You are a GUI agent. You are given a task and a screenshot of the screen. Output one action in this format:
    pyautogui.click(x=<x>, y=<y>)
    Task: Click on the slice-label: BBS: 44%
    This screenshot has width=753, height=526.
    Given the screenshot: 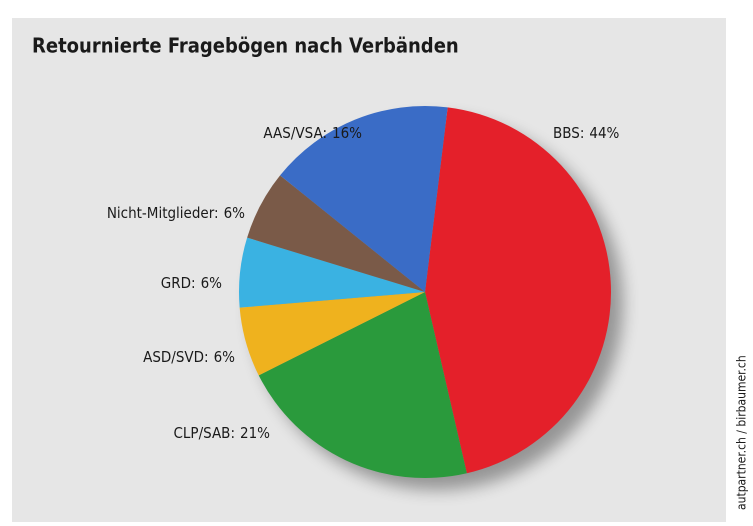 What is the action you would take?
    pyautogui.click(x=586, y=133)
    